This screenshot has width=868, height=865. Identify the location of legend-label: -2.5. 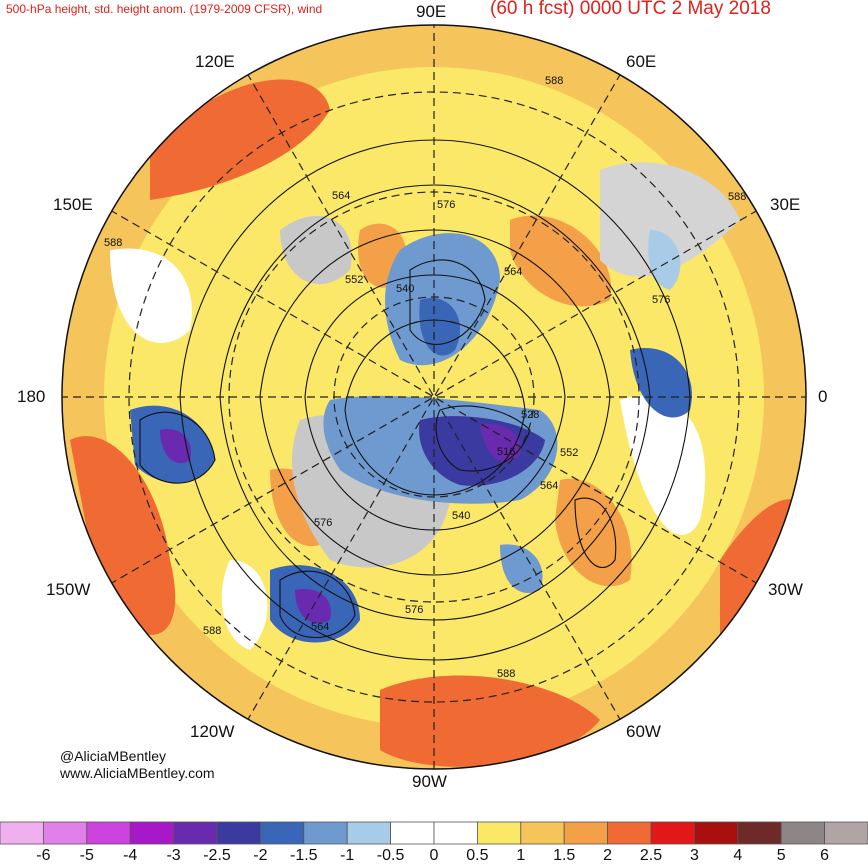
(217, 855).